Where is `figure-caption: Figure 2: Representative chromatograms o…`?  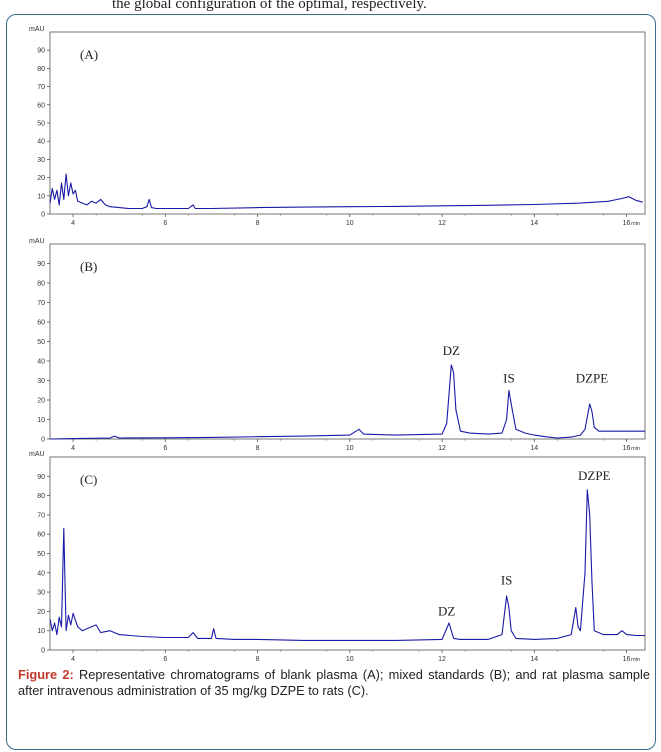
figure-caption: Figure 2: Representative chromatograms o… is located at coordinates (334, 682).